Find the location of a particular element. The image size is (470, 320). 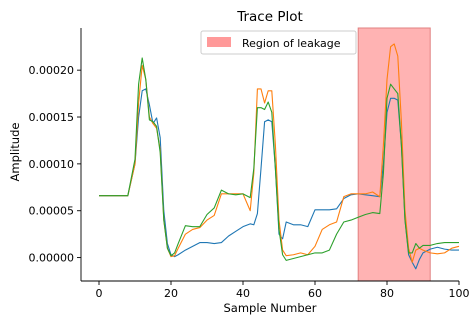

region-of-leakage is located at coordinates (394, 154).